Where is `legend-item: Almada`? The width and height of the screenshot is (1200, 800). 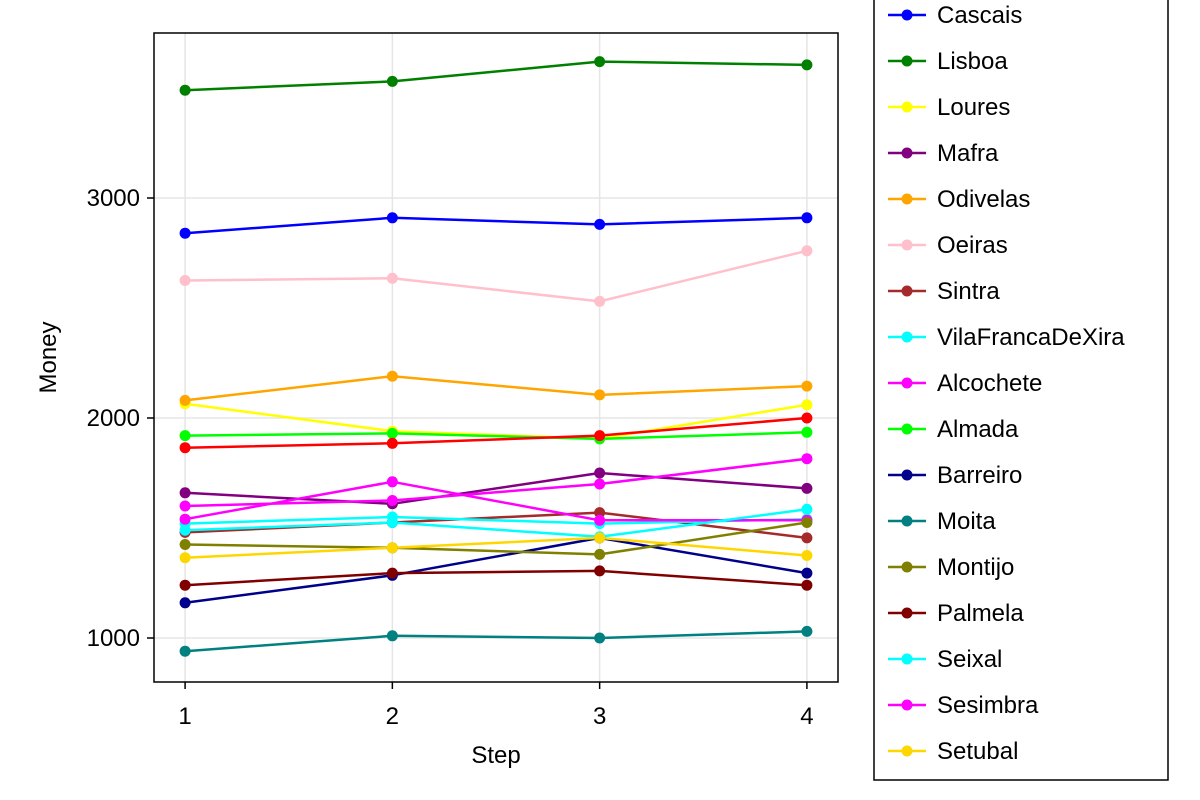
legend-item: Almada is located at coordinates (953, 429).